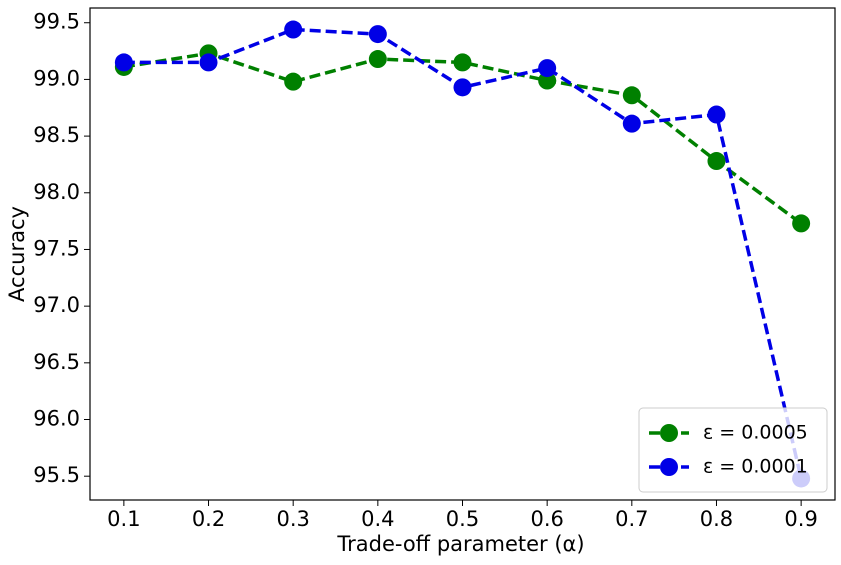  I want to click on x-tick-label: 0.6, so click(546, 519).